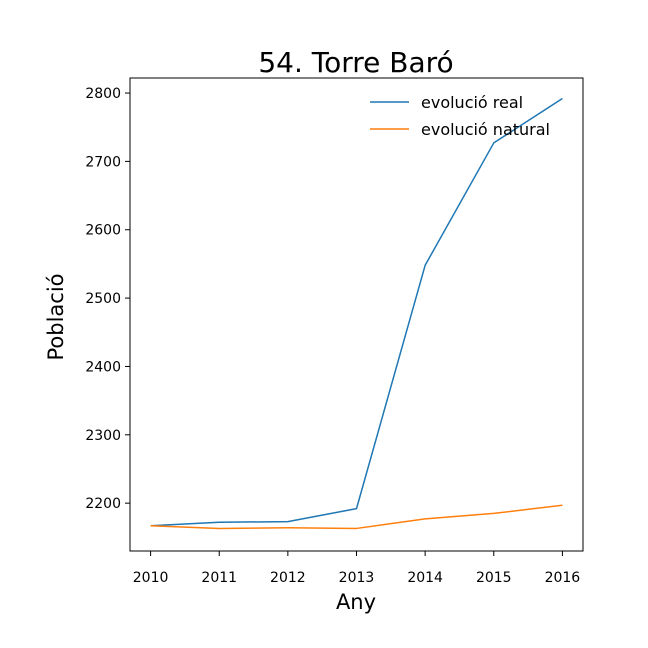 The height and width of the screenshot is (648, 648). Describe the element at coordinates (357, 578) in the screenshot. I see `x-tick-label: 2013` at that location.